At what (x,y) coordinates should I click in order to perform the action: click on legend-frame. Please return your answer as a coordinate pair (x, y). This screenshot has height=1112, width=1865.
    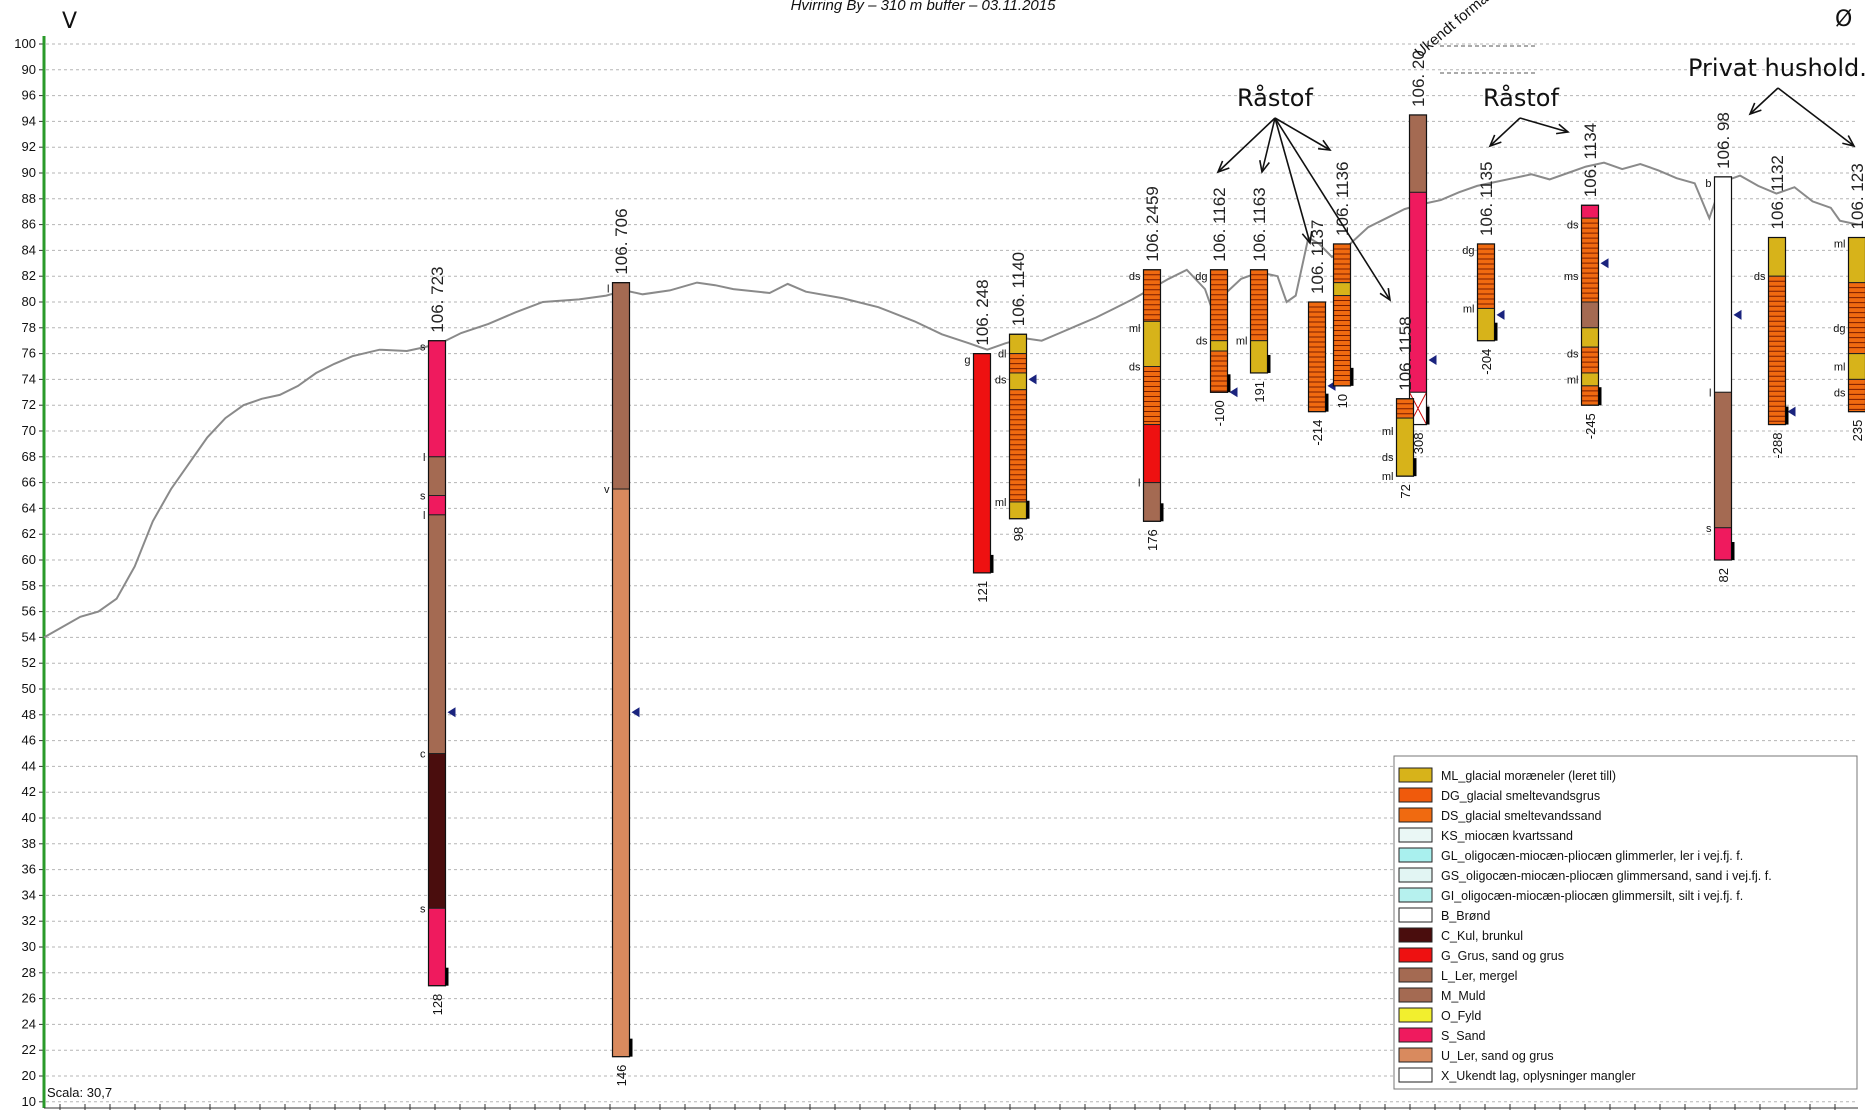
    Looking at the image, I should click on (1625, 922).